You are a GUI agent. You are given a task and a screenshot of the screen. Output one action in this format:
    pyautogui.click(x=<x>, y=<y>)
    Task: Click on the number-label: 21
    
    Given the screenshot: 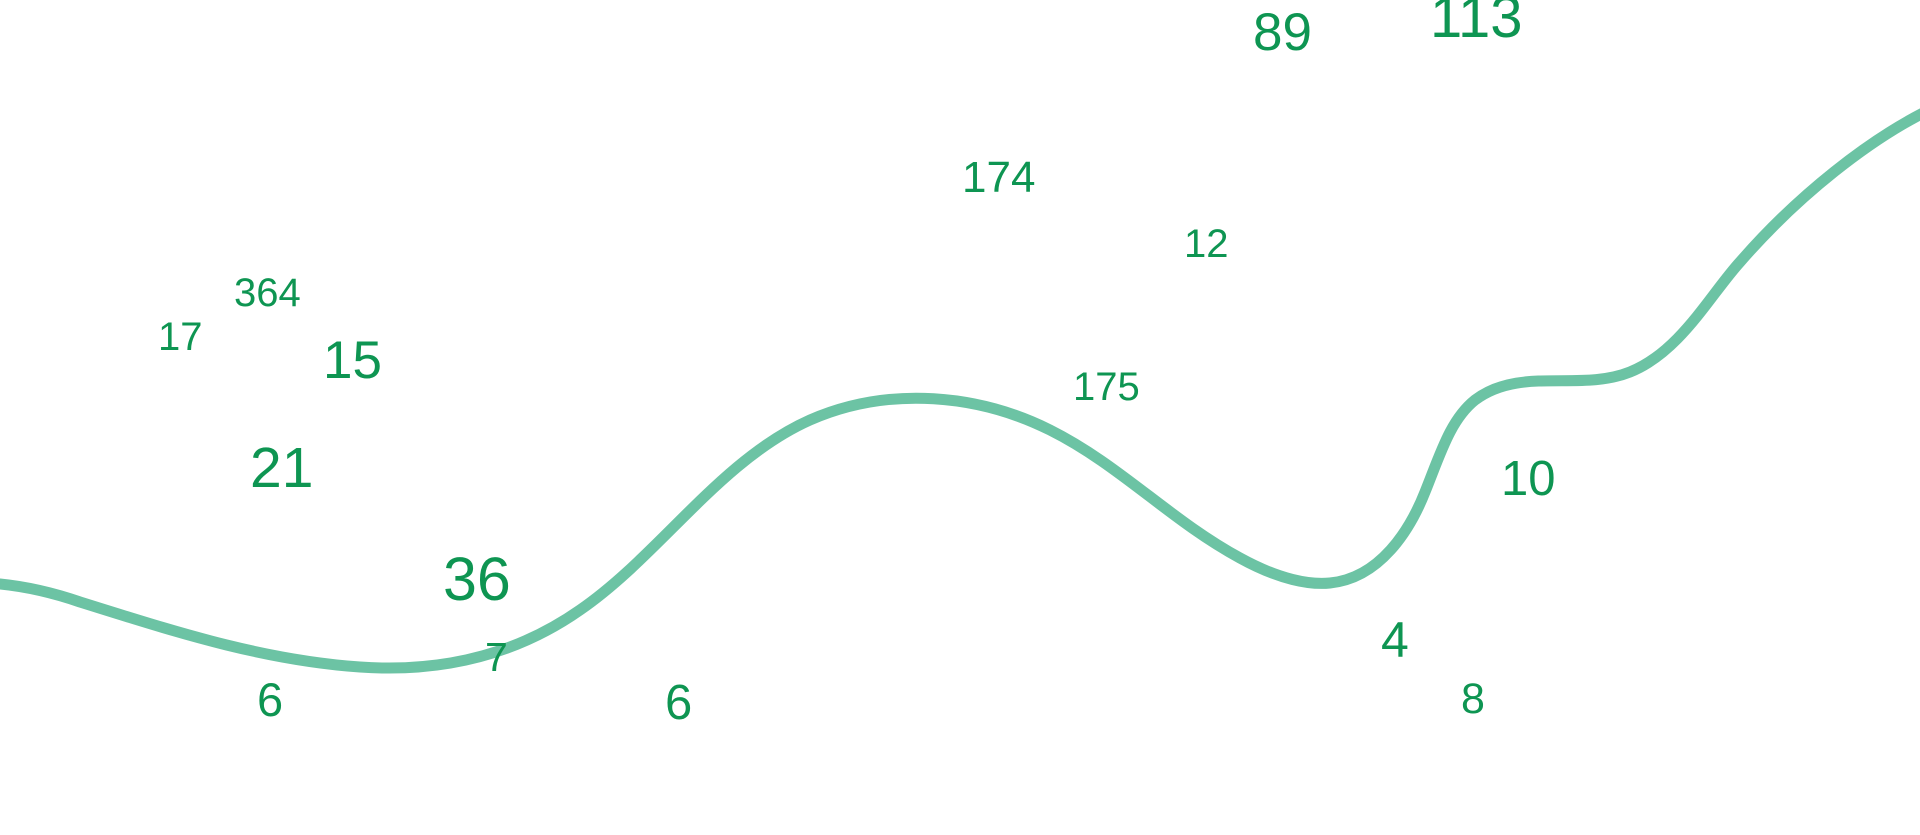 What is the action you would take?
    pyautogui.click(x=282, y=468)
    